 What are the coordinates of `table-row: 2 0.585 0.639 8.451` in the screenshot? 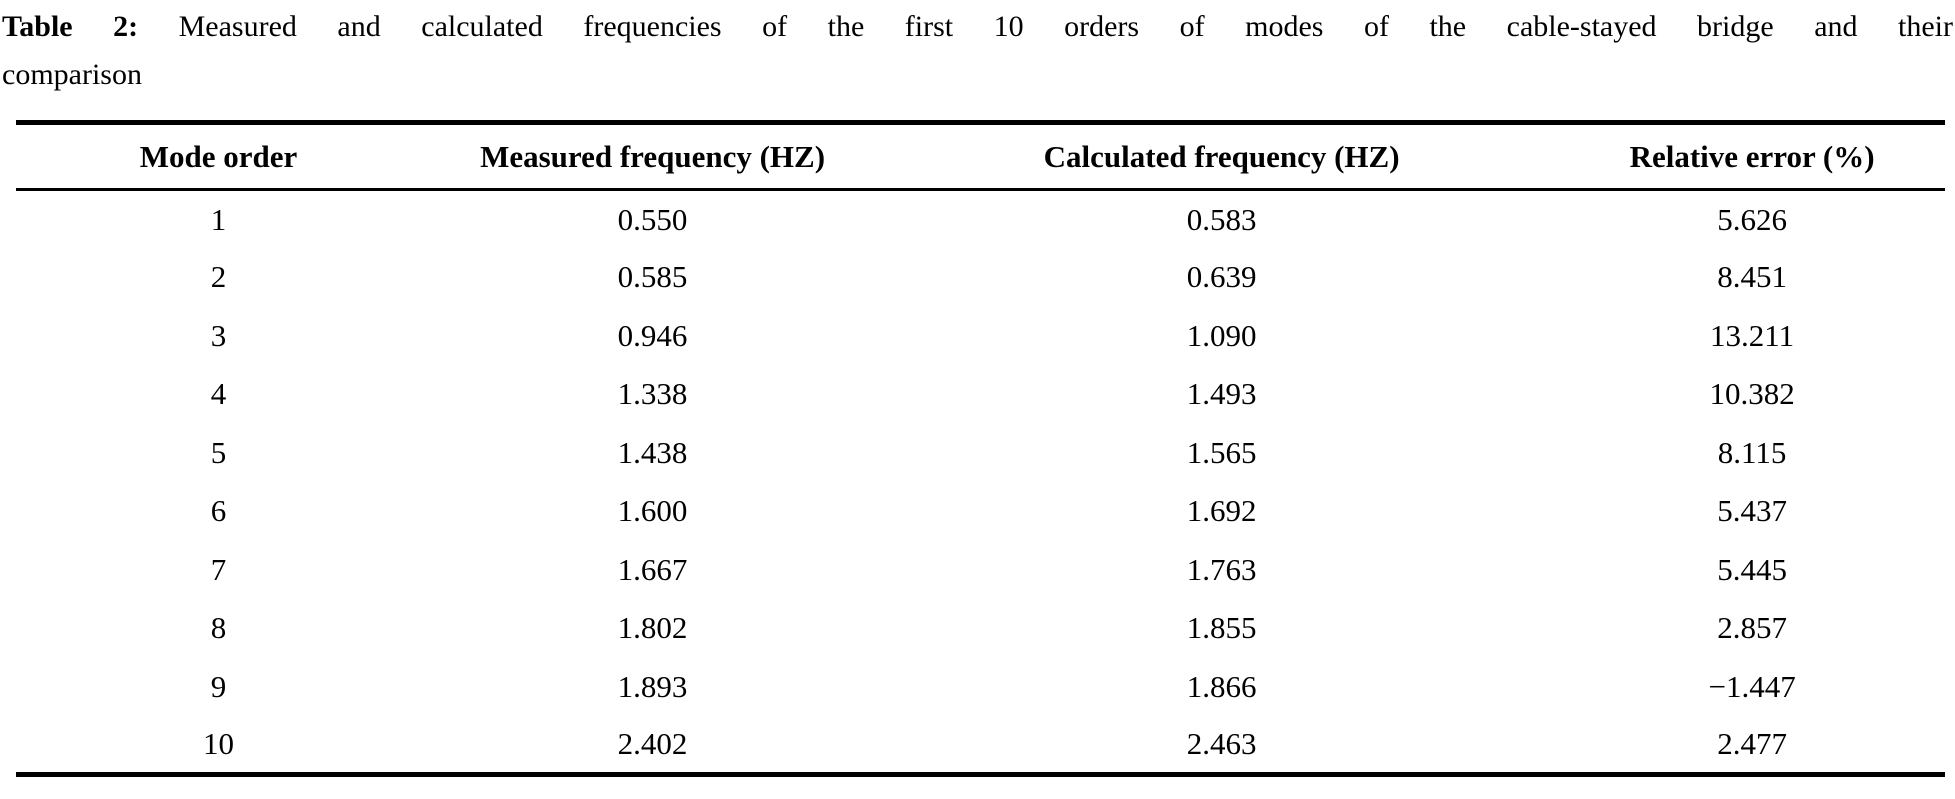 It's located at (980, 277).